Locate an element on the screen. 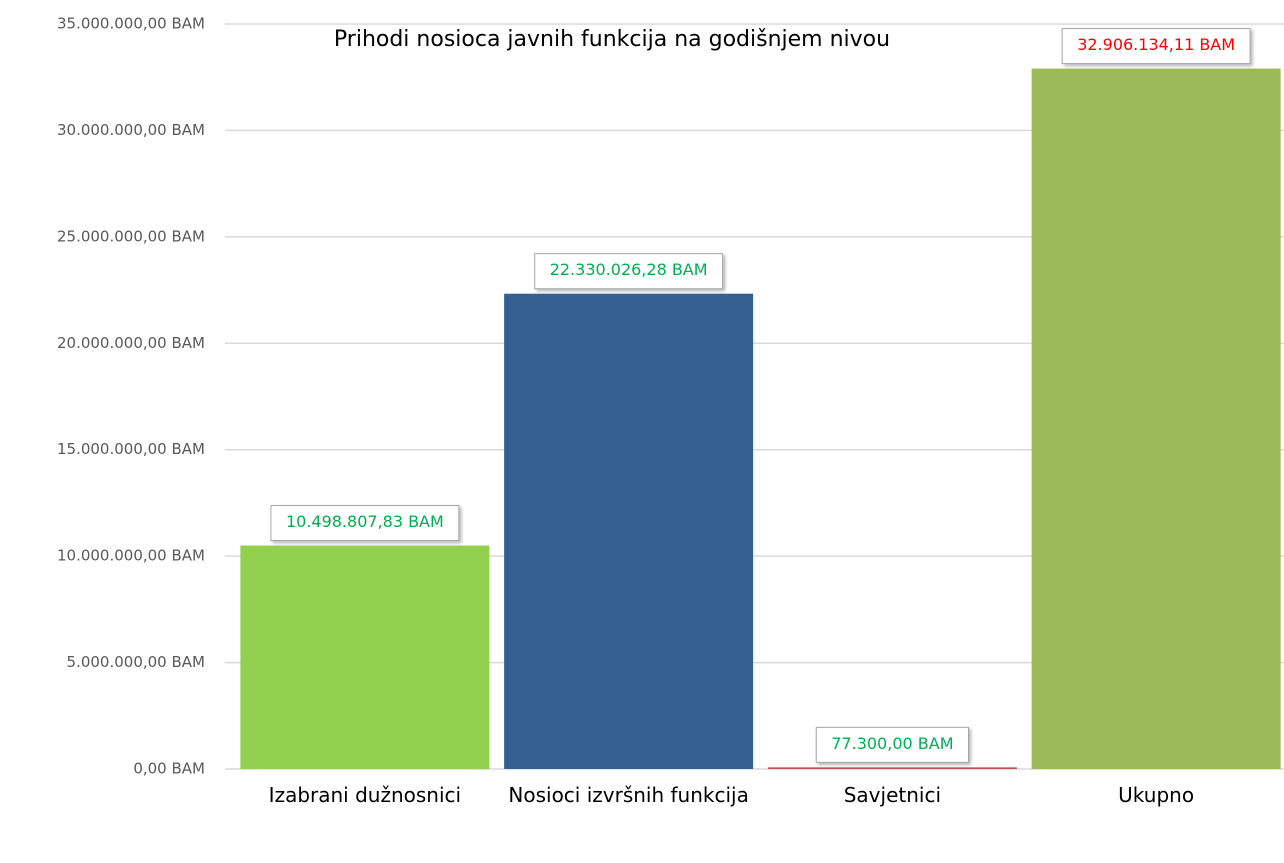  y-tick-label: 25.000.000,00 BAM is located at coordinates (131, 236).